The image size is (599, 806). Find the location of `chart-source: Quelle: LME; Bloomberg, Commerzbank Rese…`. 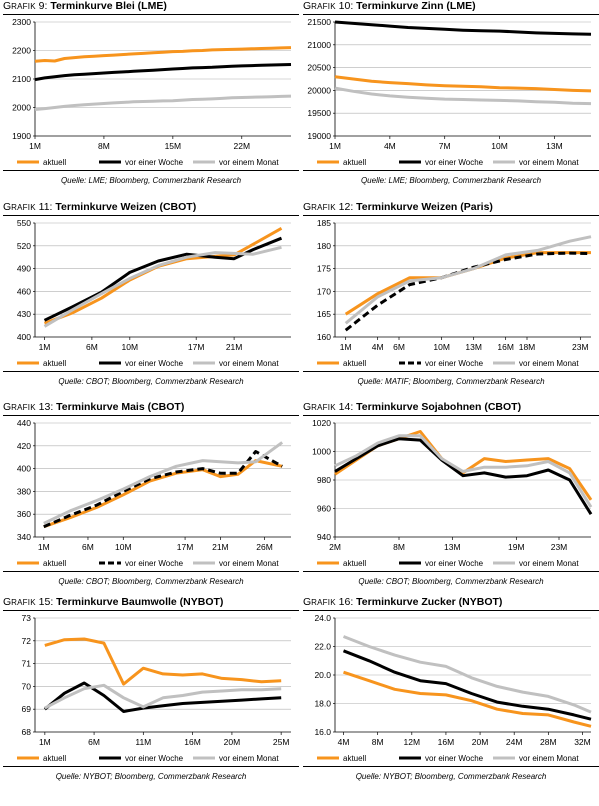

chart-source: Quelle: LME; Bloomberg, Commerzbank Rese… is located at coordinates (451, 180).